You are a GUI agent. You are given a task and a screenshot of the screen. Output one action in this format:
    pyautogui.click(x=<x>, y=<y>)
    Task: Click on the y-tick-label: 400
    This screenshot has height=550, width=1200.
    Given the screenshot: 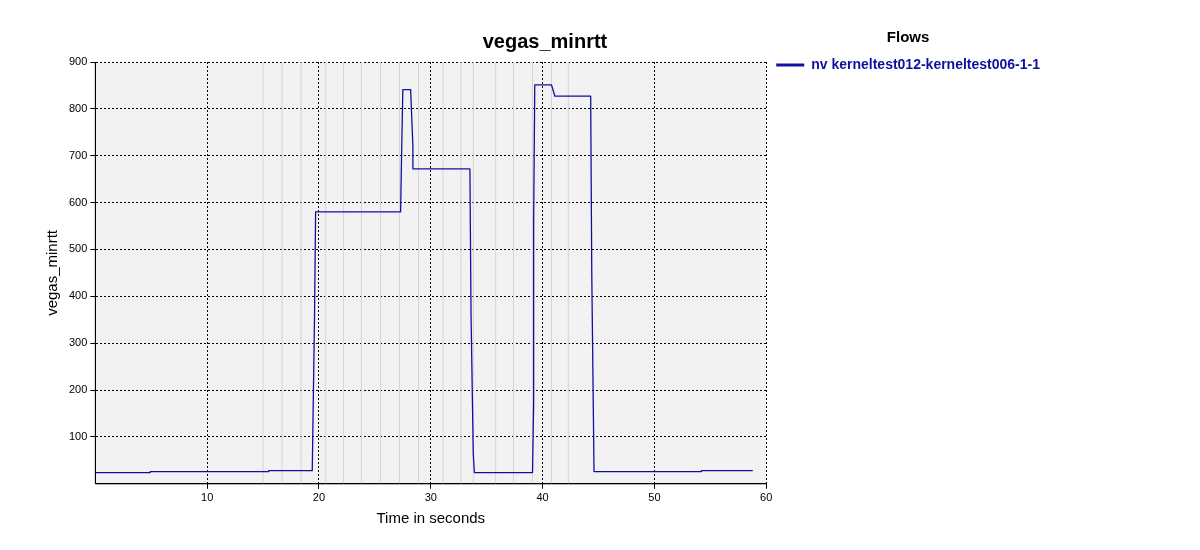 What is the action you would take?
    pyautogui.click(x=78, y=295)
    